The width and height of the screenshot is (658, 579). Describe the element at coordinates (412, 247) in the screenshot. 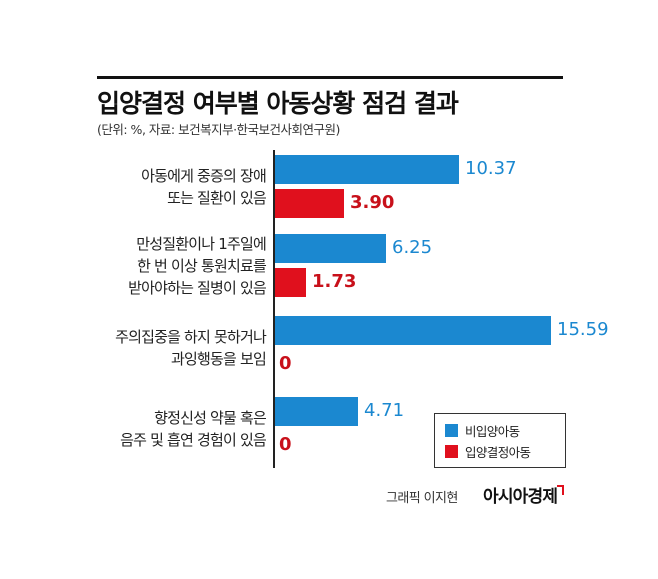

I see `value-label-nonadopt-2: 6.25` at that location.